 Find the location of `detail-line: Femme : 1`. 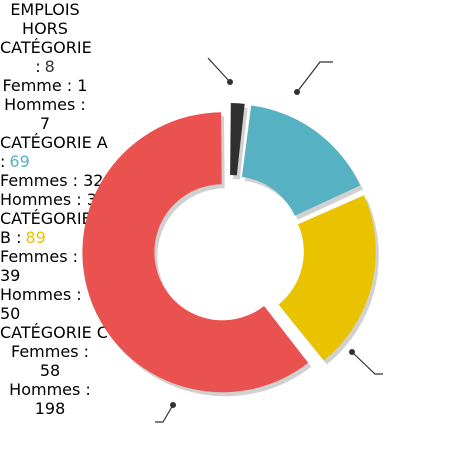

detail-line: Femme : 1 is located at coordinates (45, 85).